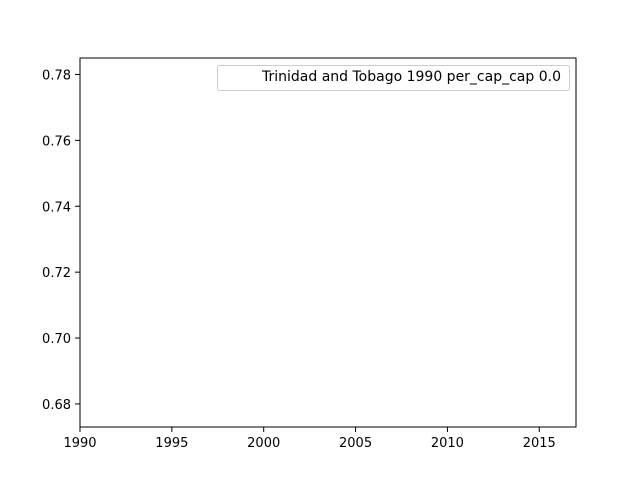 This screenshot has height=484, width=640. I want to click on x-tick-label: 1990, so click(79, 443).